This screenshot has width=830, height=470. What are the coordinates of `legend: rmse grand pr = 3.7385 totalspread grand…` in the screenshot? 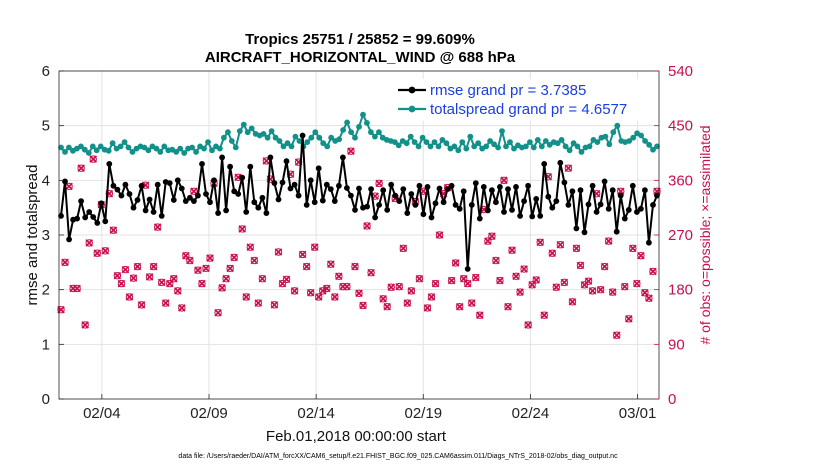 It's located at (522, 100).